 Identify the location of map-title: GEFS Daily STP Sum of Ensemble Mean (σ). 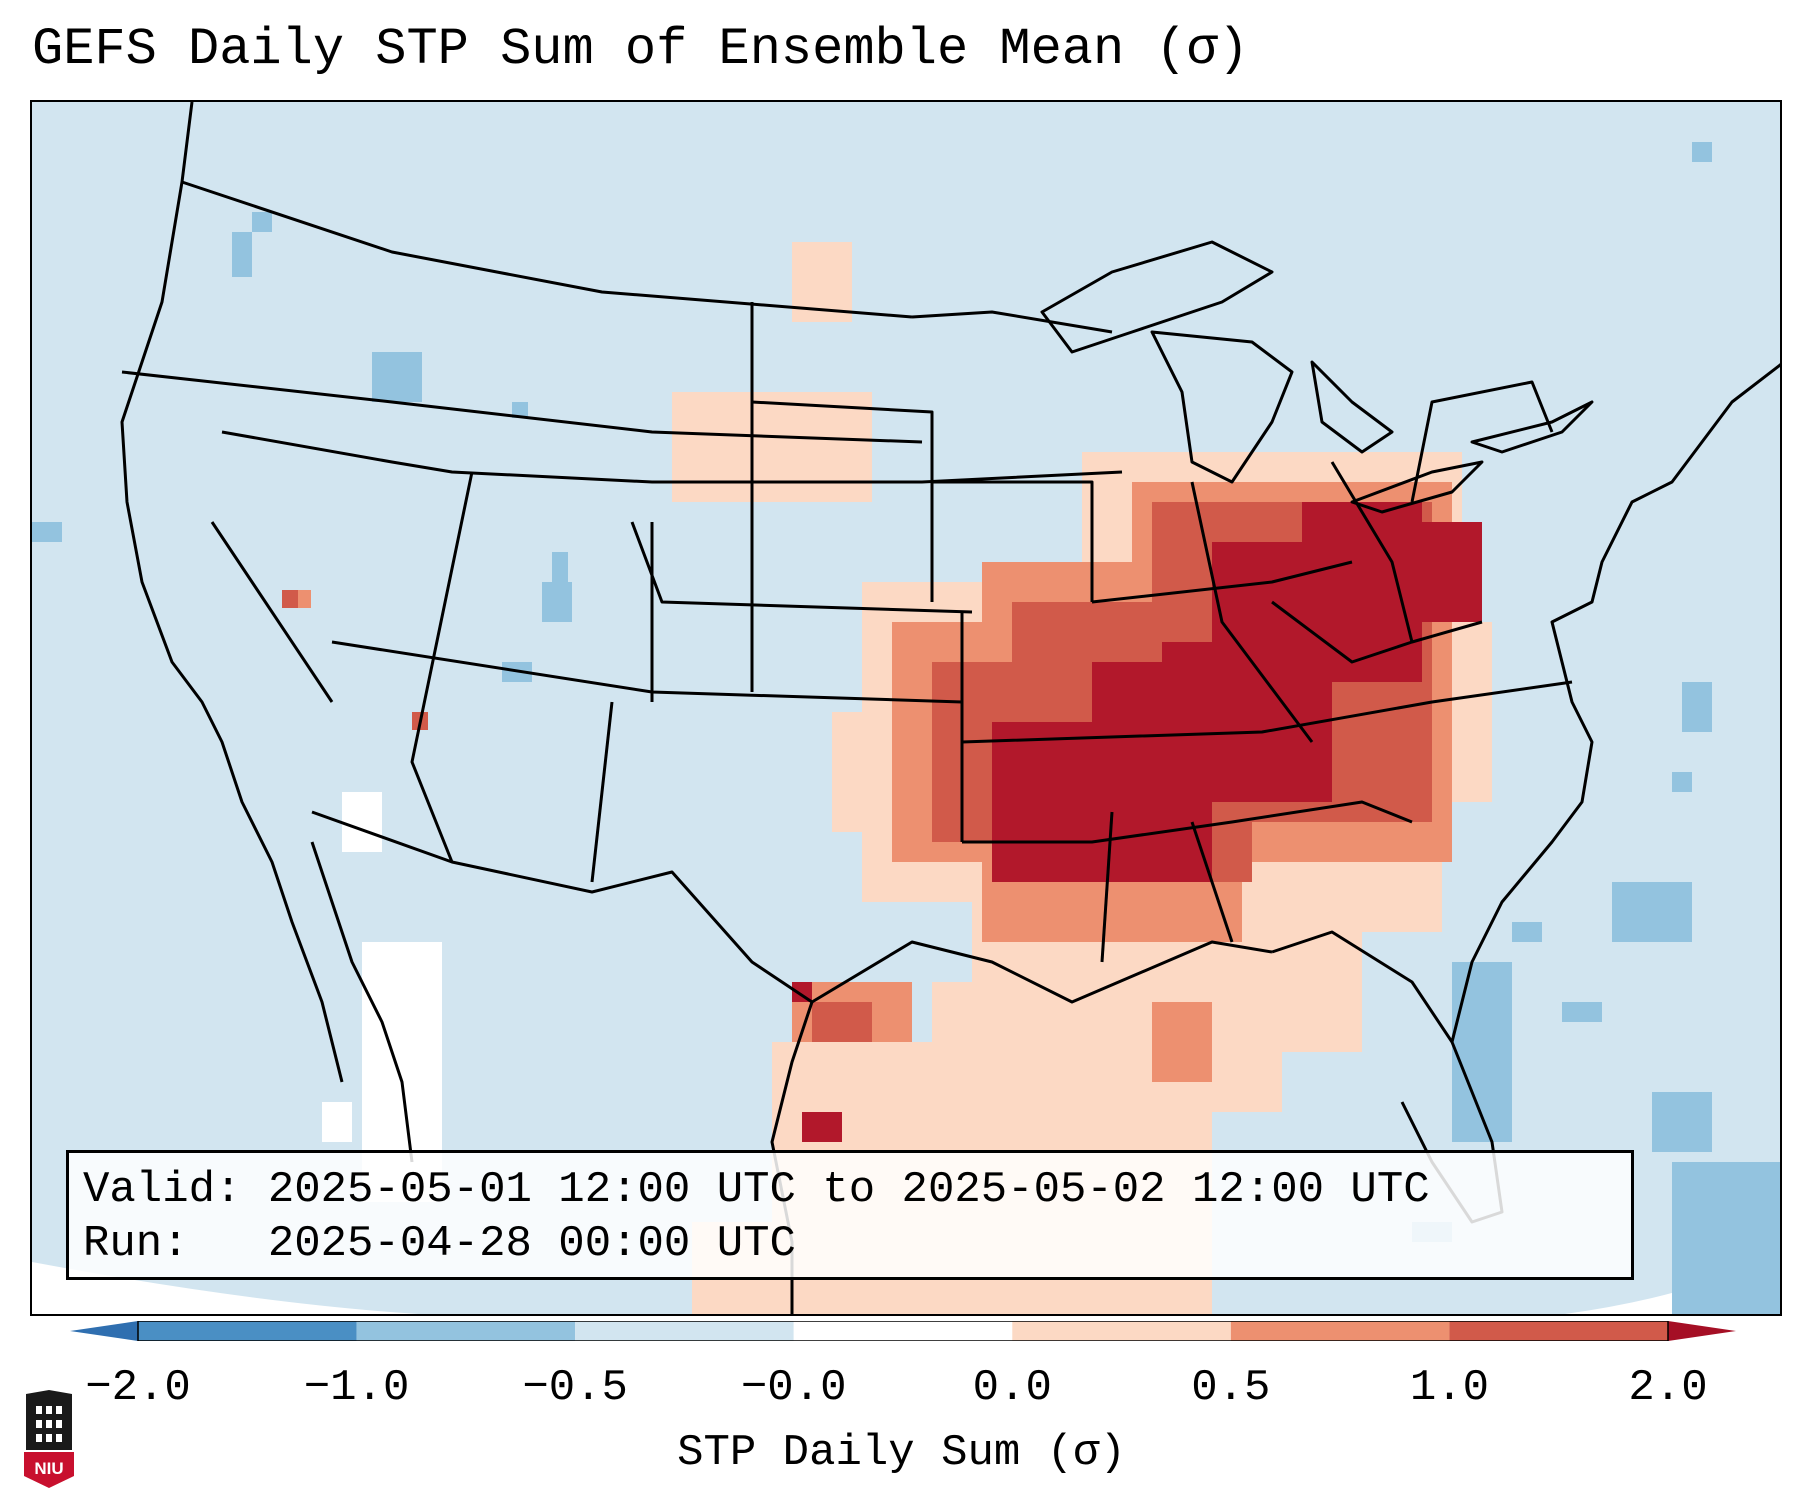
(640, 49).